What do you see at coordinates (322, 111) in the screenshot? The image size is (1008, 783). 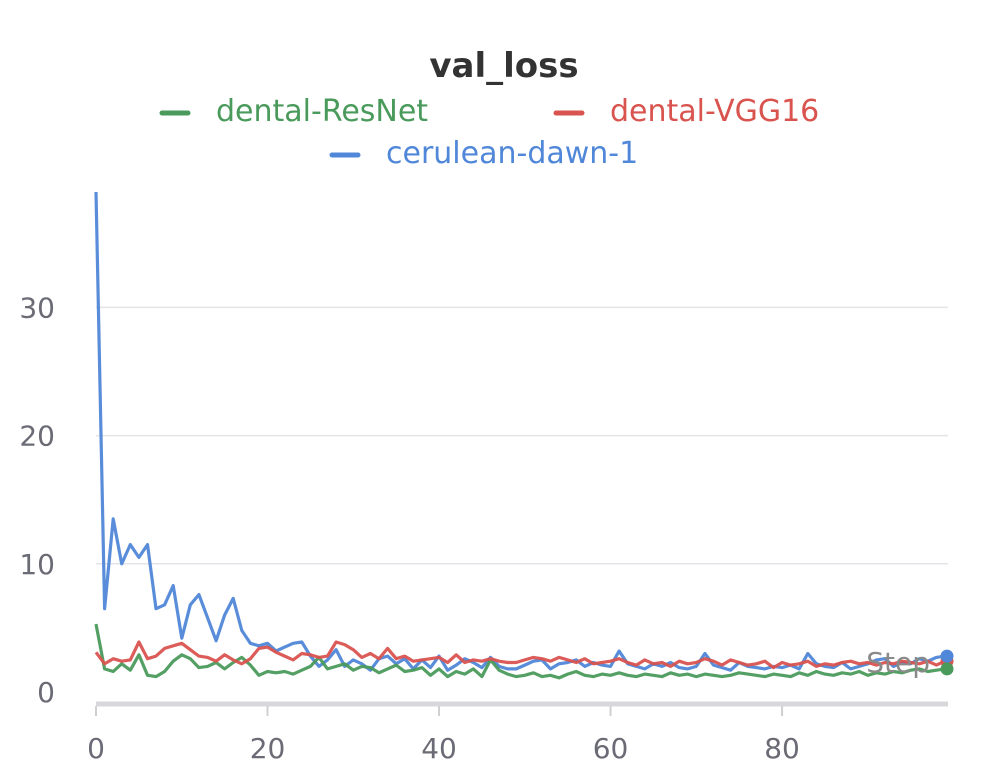 I see `legend-label-0: dental-ResNet` at bounding box center [322, 111].